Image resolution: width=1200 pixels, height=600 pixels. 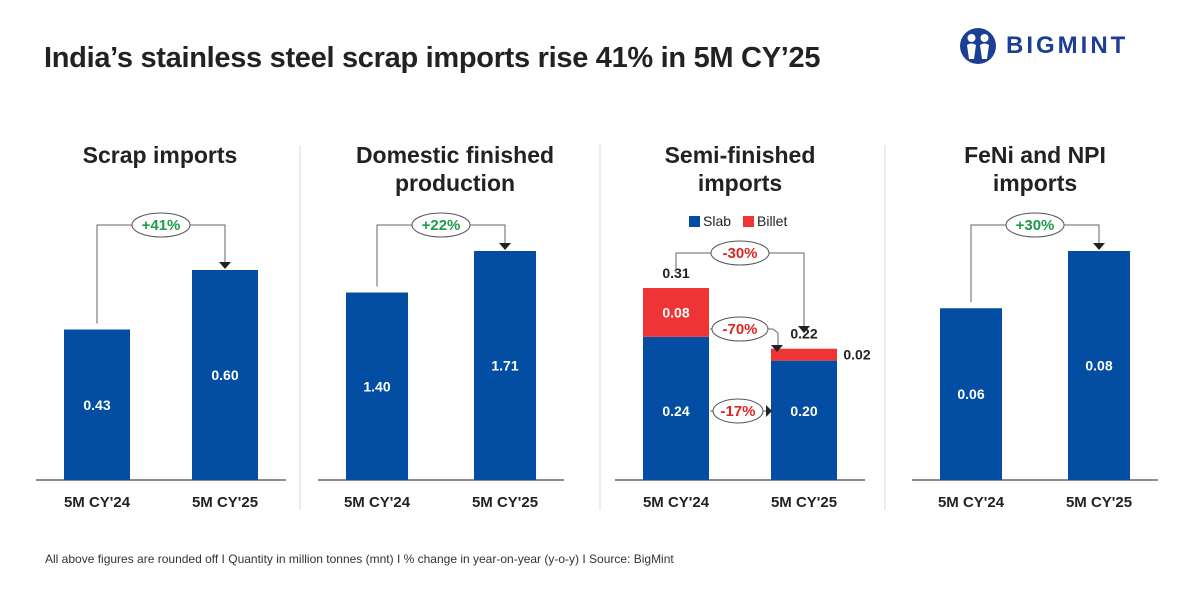 What do you see at coordinates (1067, 45) in the screenshot?
I see `brand-name: BIGMINT` at bounding box center [1067, 45].